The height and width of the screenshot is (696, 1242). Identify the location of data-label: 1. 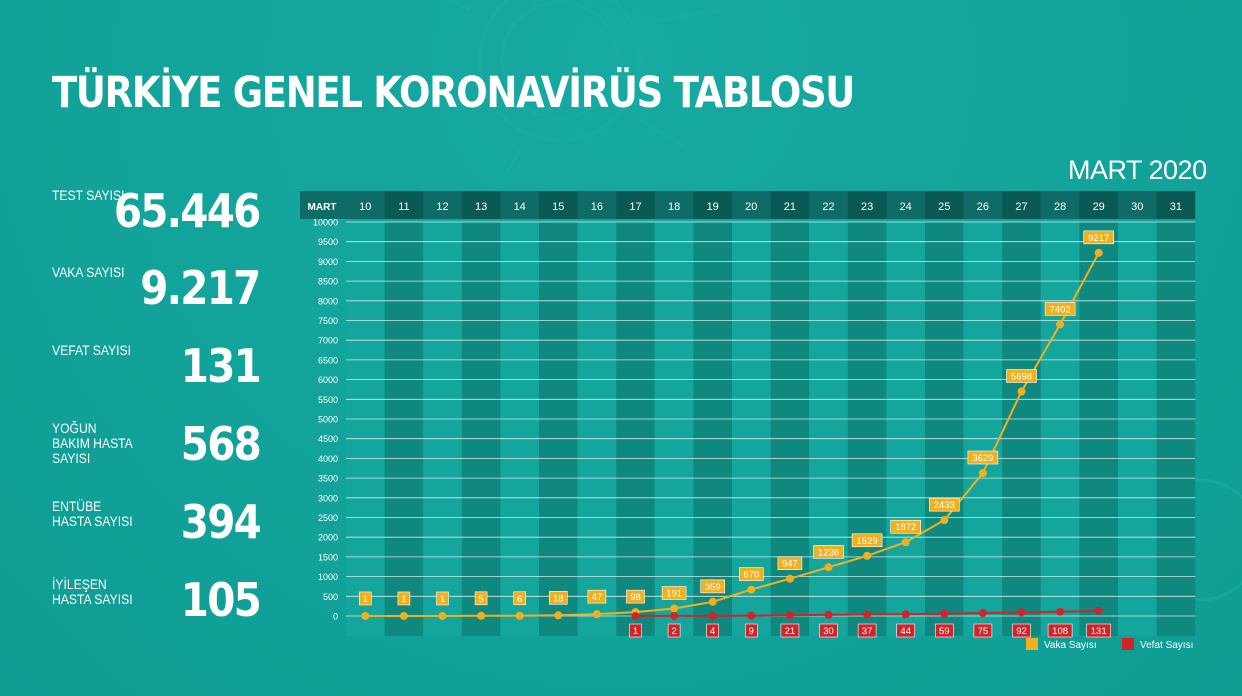
(404, 598).